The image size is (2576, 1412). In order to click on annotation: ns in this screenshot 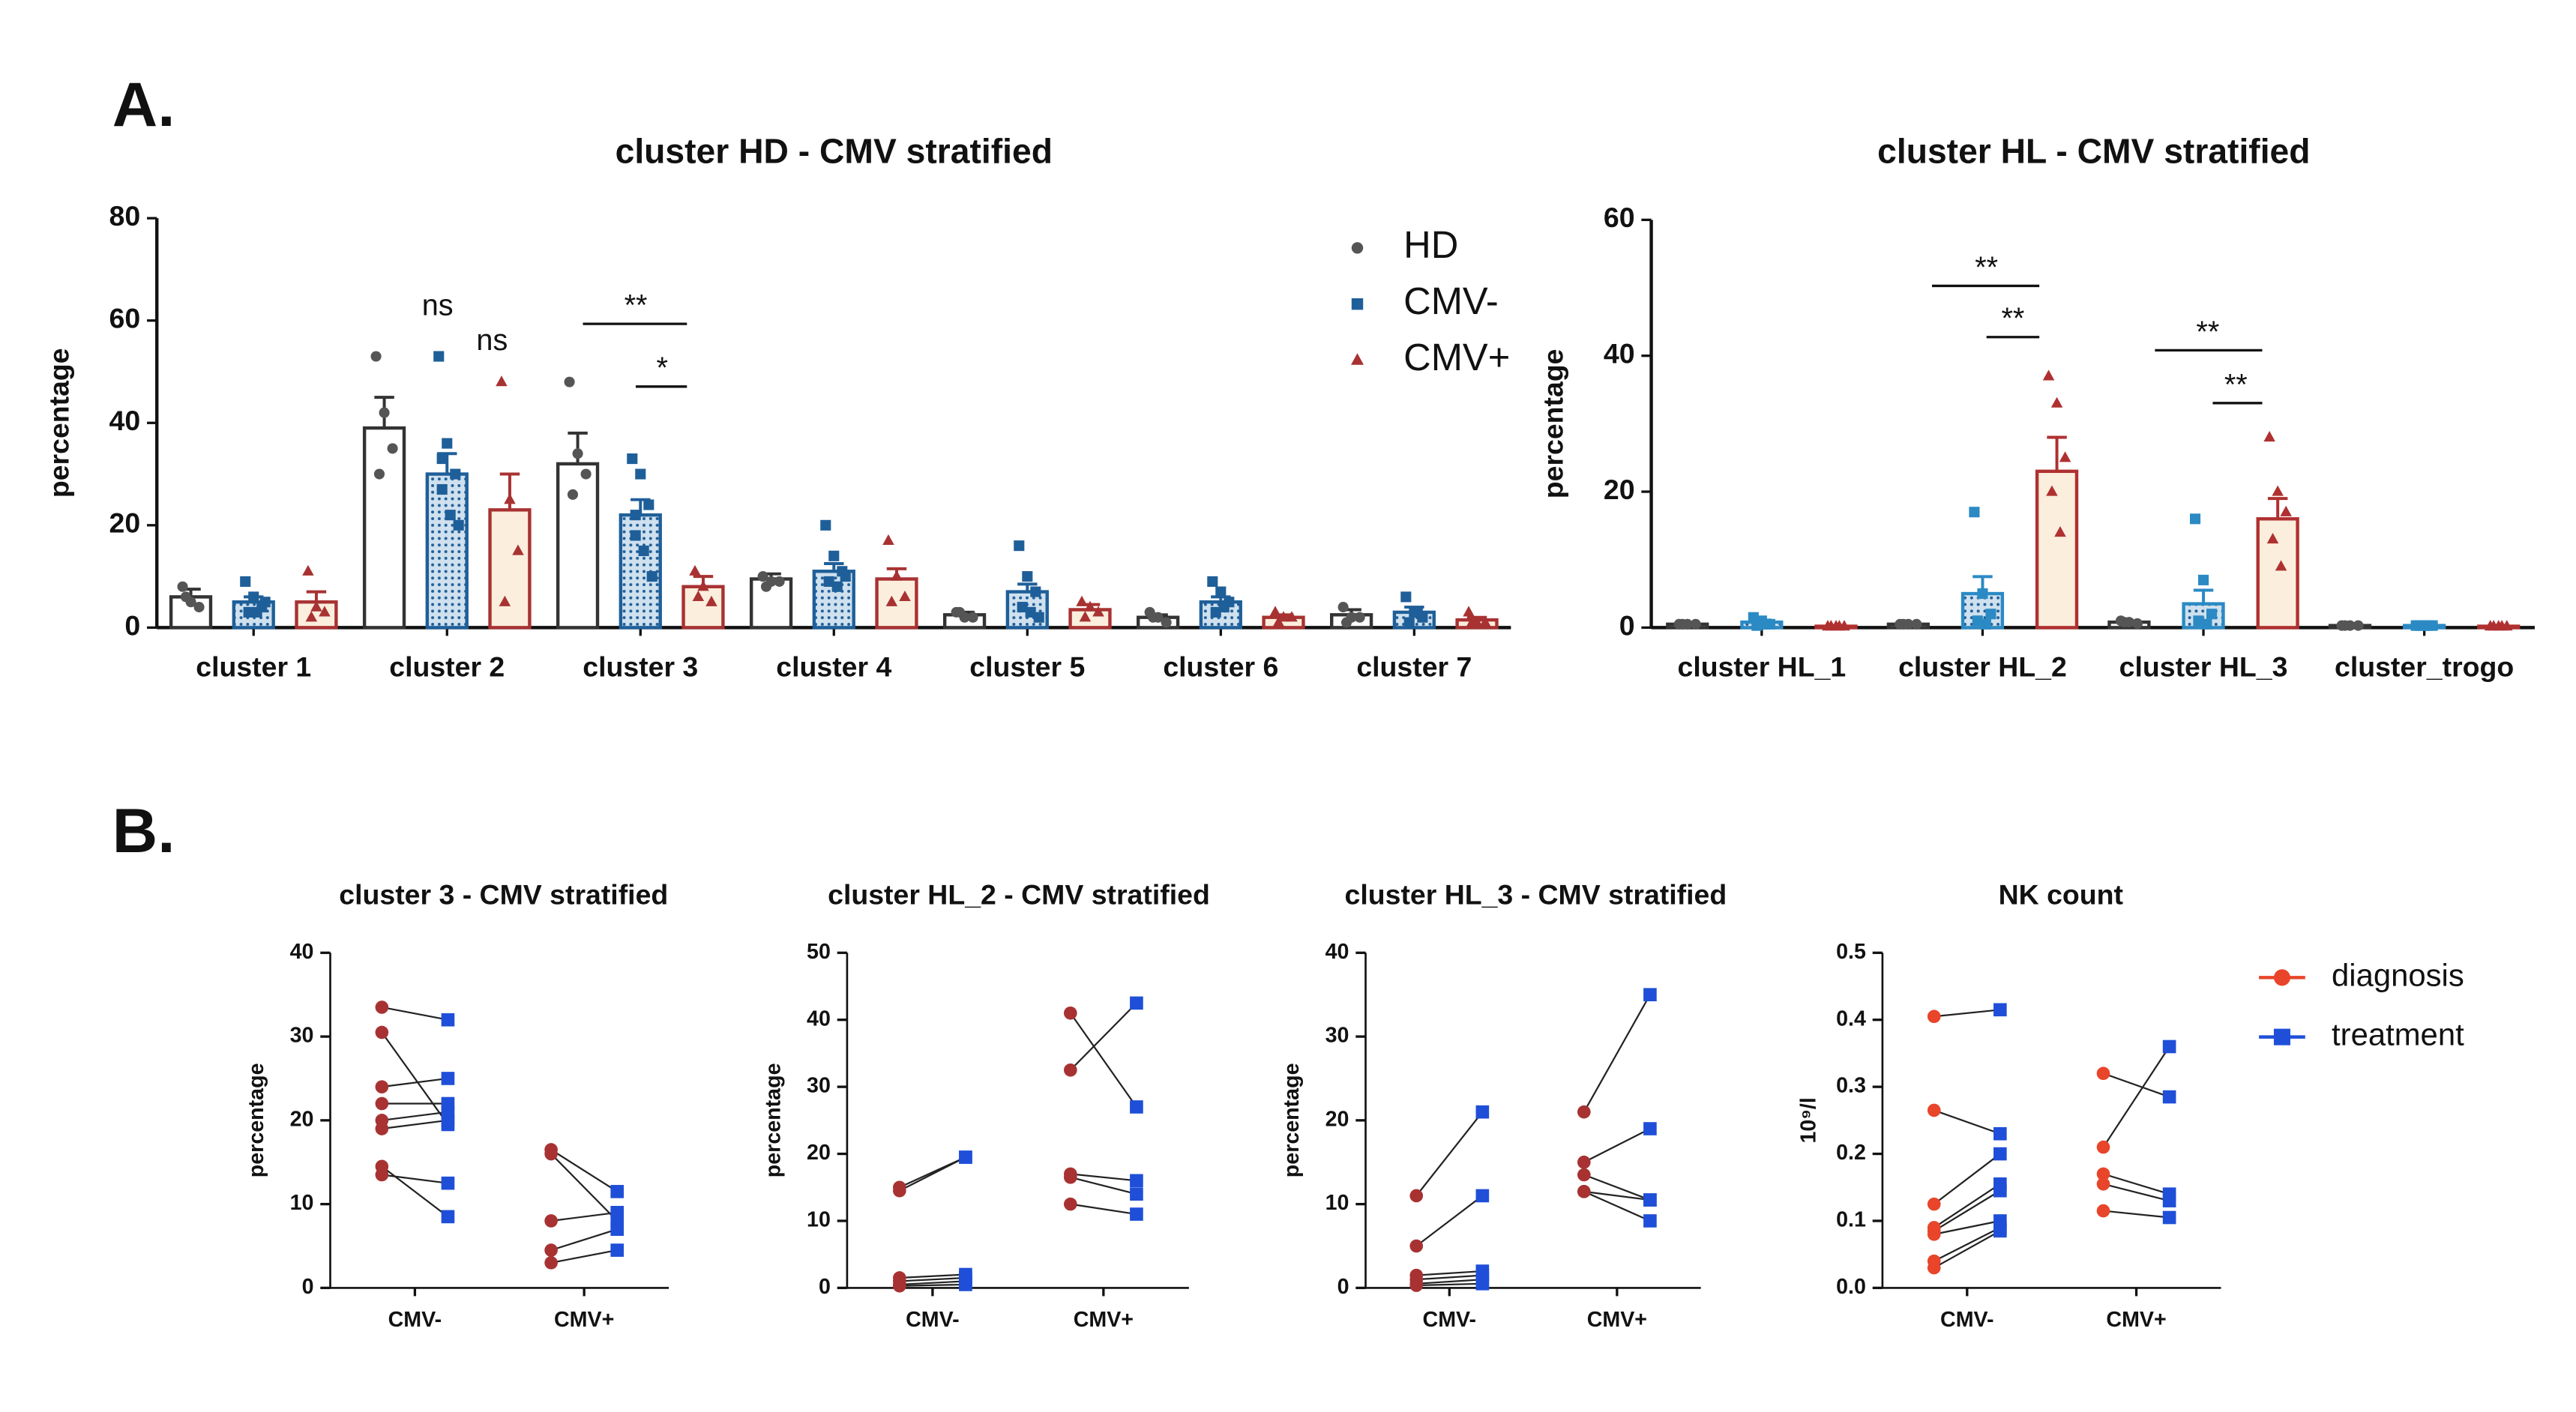, I will do `click(438, 305)`.